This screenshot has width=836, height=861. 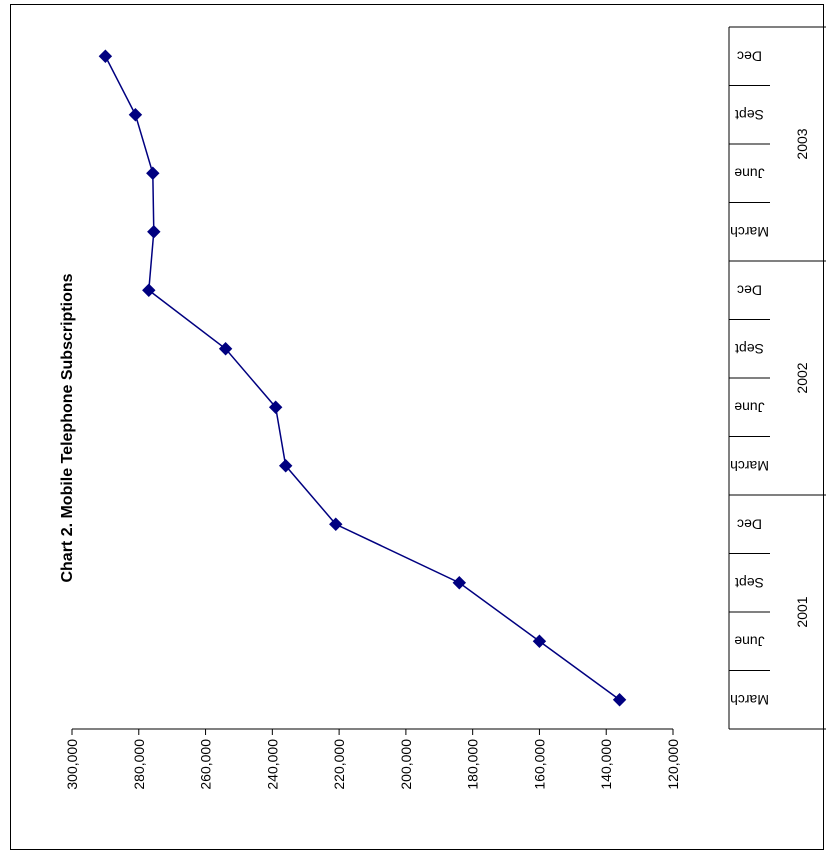 What do you see at coordinates (473, 764) in the screenshot?
I see `value-tick-label: 180,000` at bounding box center [473, 764].